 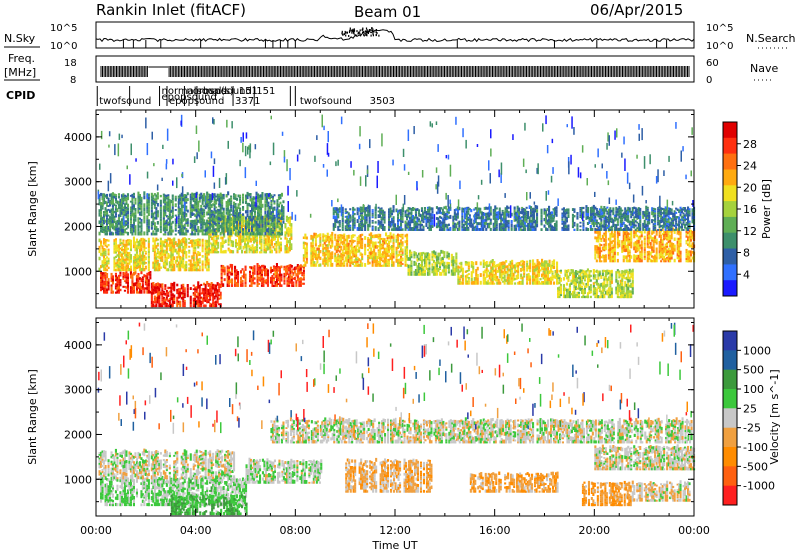 I want to click on nsearch-label: N.Search, so click(x=771, y=38).